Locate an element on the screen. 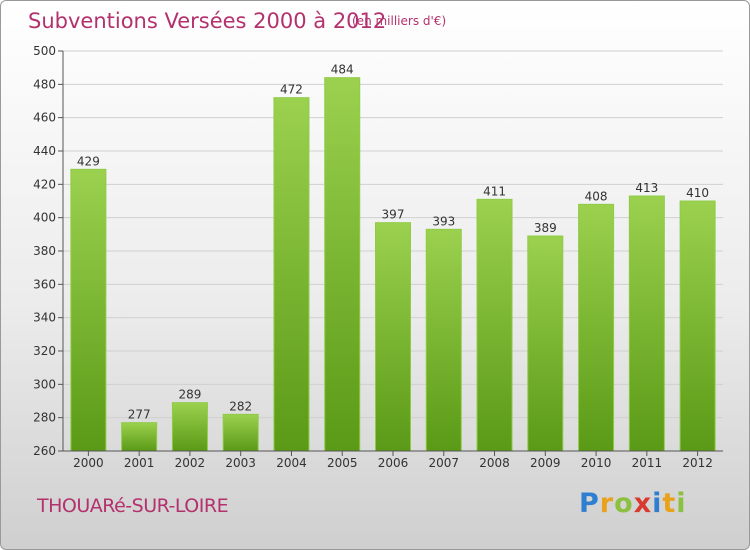  data-label-2004: 472 is located at coordinates (291, 90).